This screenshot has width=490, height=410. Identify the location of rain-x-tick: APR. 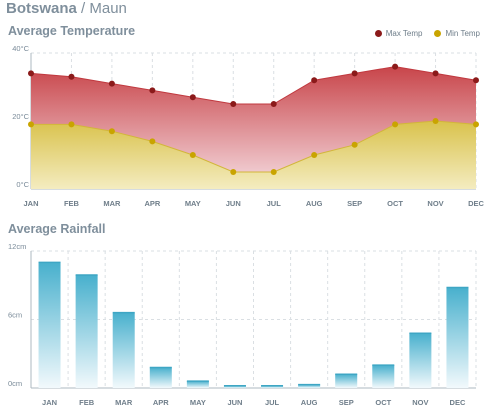
(161, 402).